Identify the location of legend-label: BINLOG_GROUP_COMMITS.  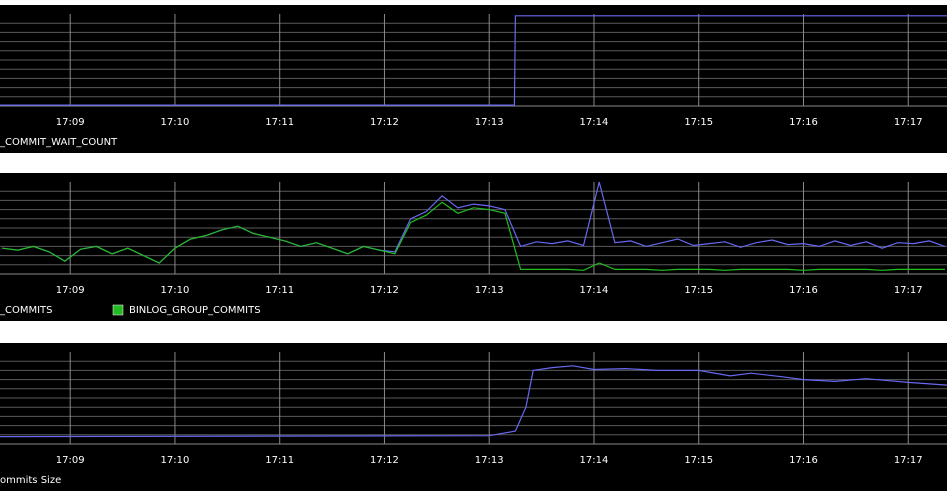
(195, 310).